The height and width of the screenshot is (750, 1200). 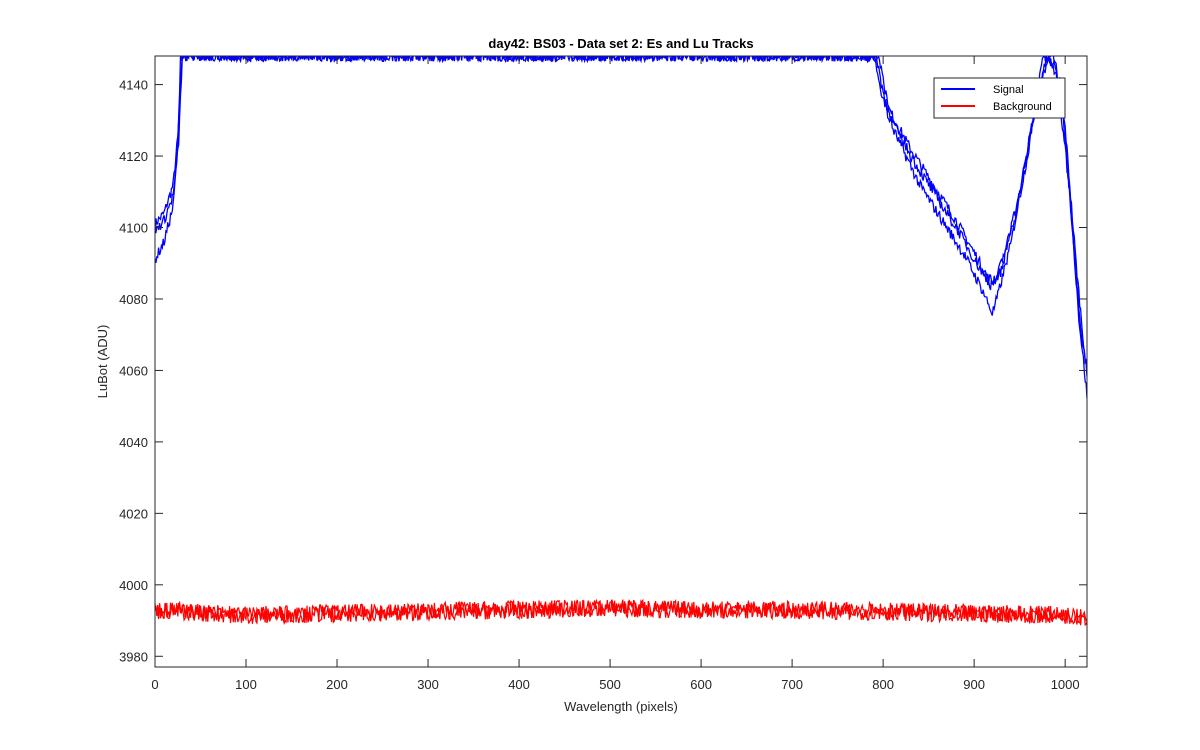 What do you see at coordinates (102, 362) in the screenshot?
I see `y-axis-label: LuBot (ADU)` at bounding box center [102, 362].